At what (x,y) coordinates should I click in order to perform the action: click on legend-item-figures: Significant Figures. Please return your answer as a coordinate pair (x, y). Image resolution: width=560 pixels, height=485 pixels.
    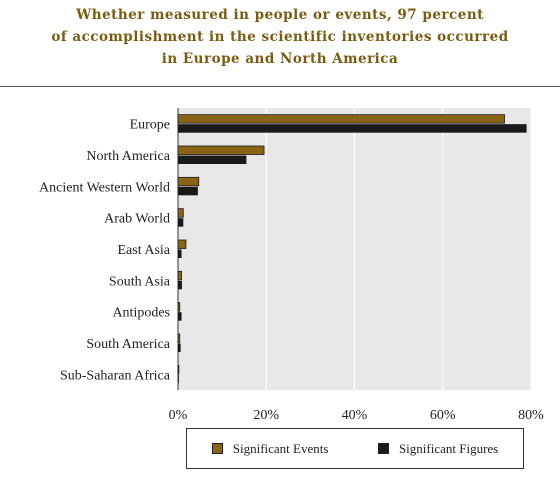
    Looking at the image, I should click on (438, 448).